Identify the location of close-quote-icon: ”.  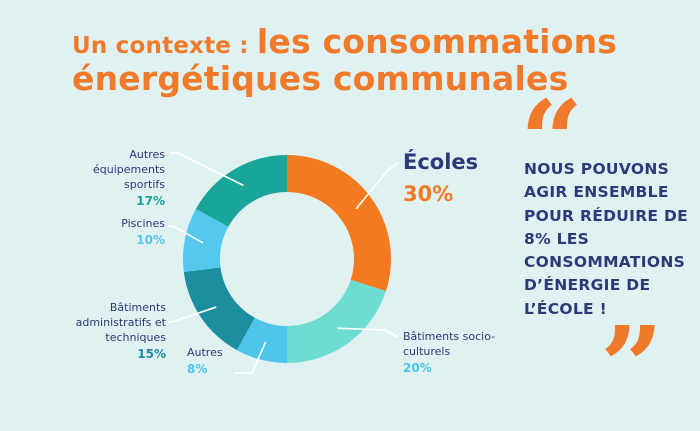
(632, 366).